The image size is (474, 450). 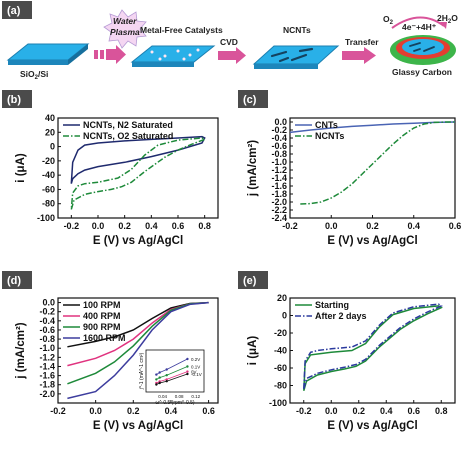 What do you see at coordinates (195, 359) in the screenshot?
I see `inset-series-label: 0.2V` at bounding box center [195, 359].